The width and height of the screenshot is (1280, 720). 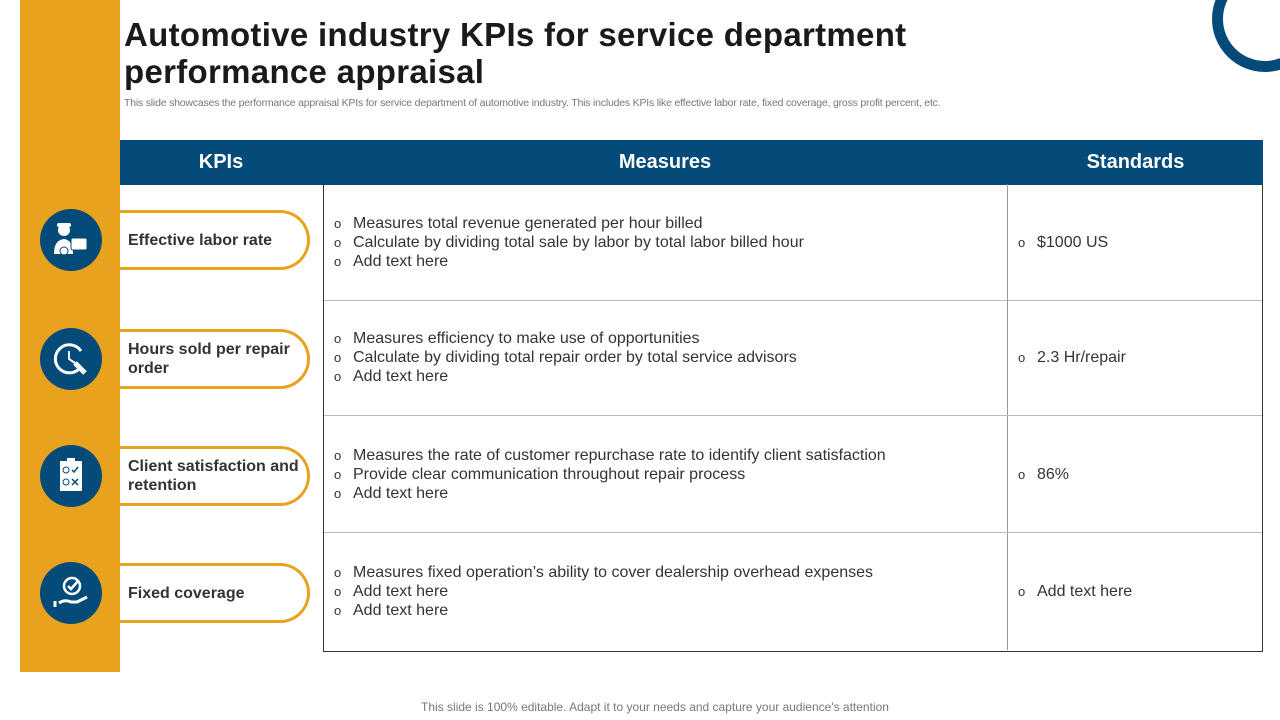 I want to click on kpi-fixed-coverage: Fixed coverage, so click(x=176, y=593).